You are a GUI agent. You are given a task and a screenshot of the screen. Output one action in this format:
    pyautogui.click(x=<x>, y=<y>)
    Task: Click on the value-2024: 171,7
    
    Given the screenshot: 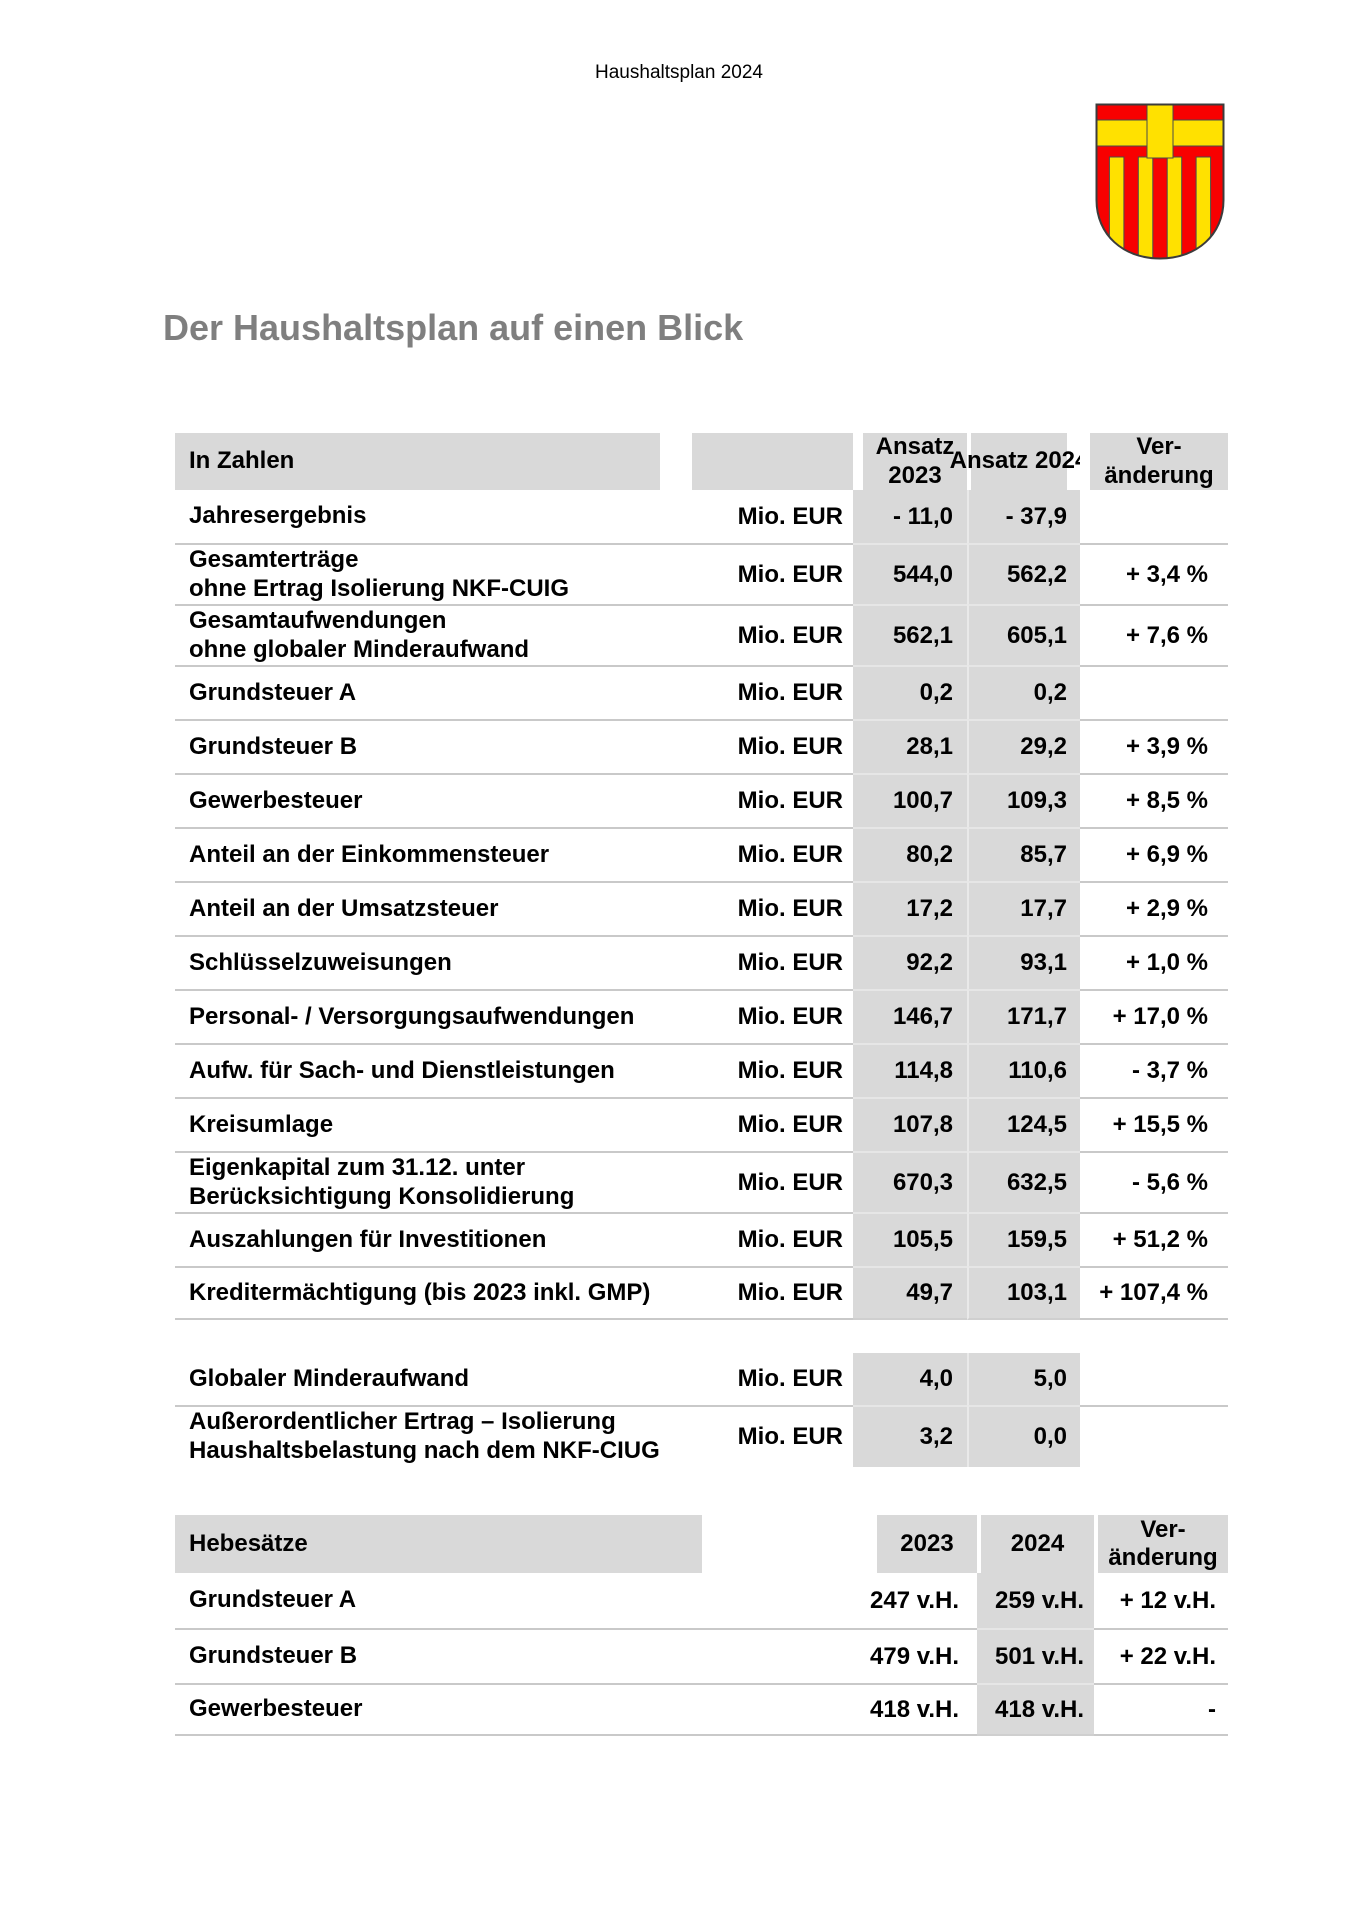 What is the action you would take?
    pyautogui.click(x=1023, y=1016)
    